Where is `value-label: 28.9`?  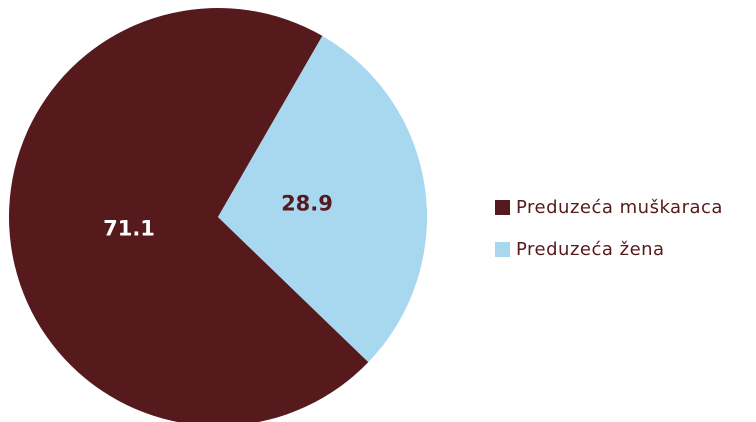
value-label: 28.9 is located at coordinates (307, 203).